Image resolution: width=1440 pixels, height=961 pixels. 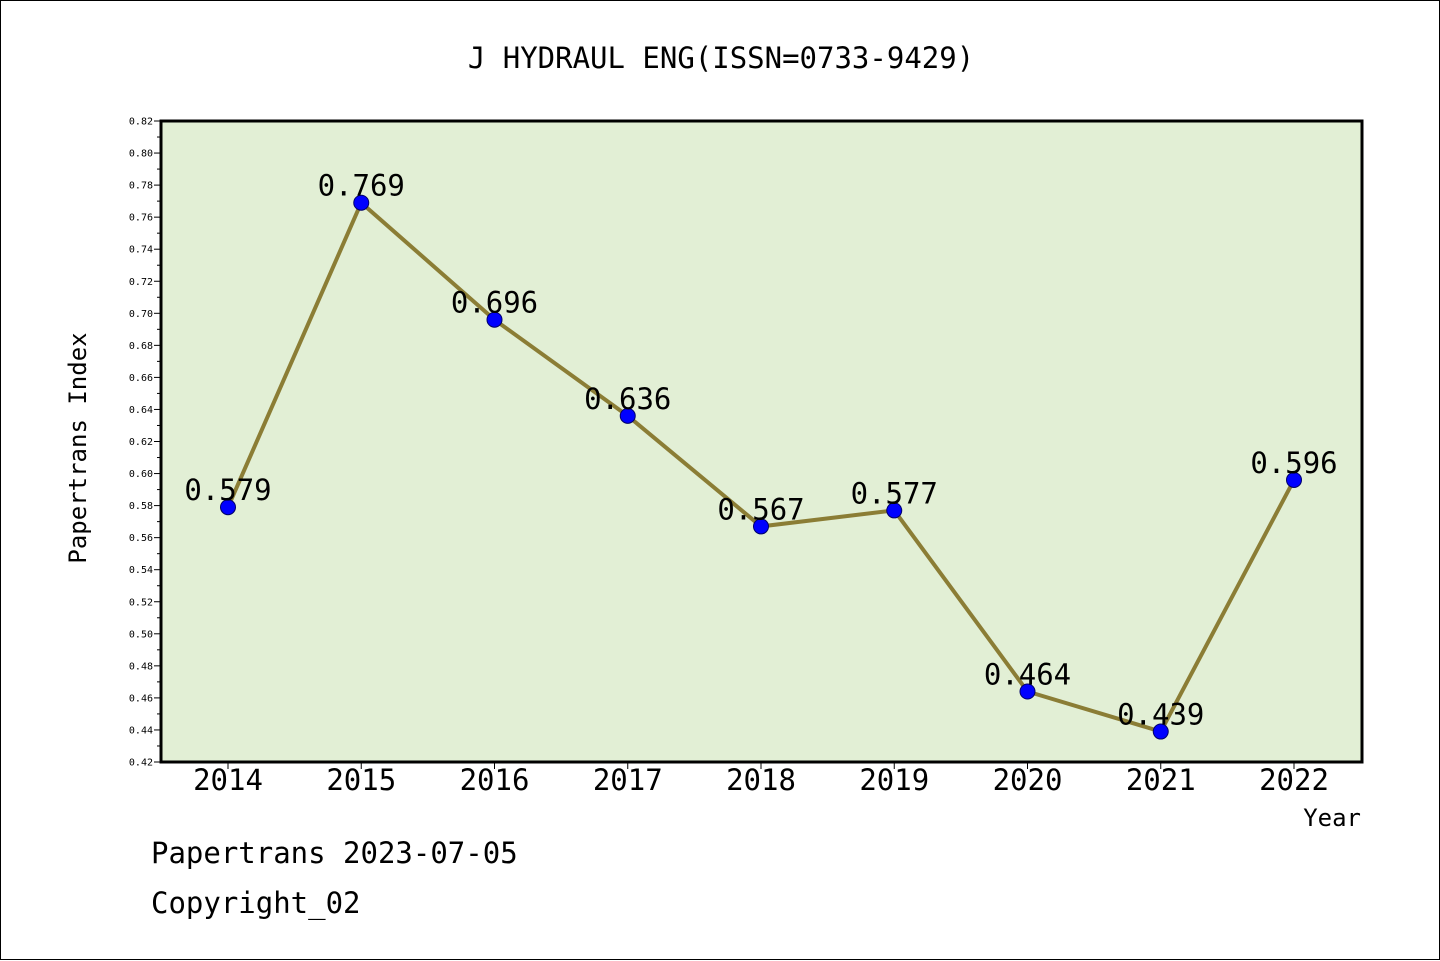 What do you see at coordinates (894, 780) in the screenshot?
I see `x-tick-label: 2019` at bounding box center [894, 780].